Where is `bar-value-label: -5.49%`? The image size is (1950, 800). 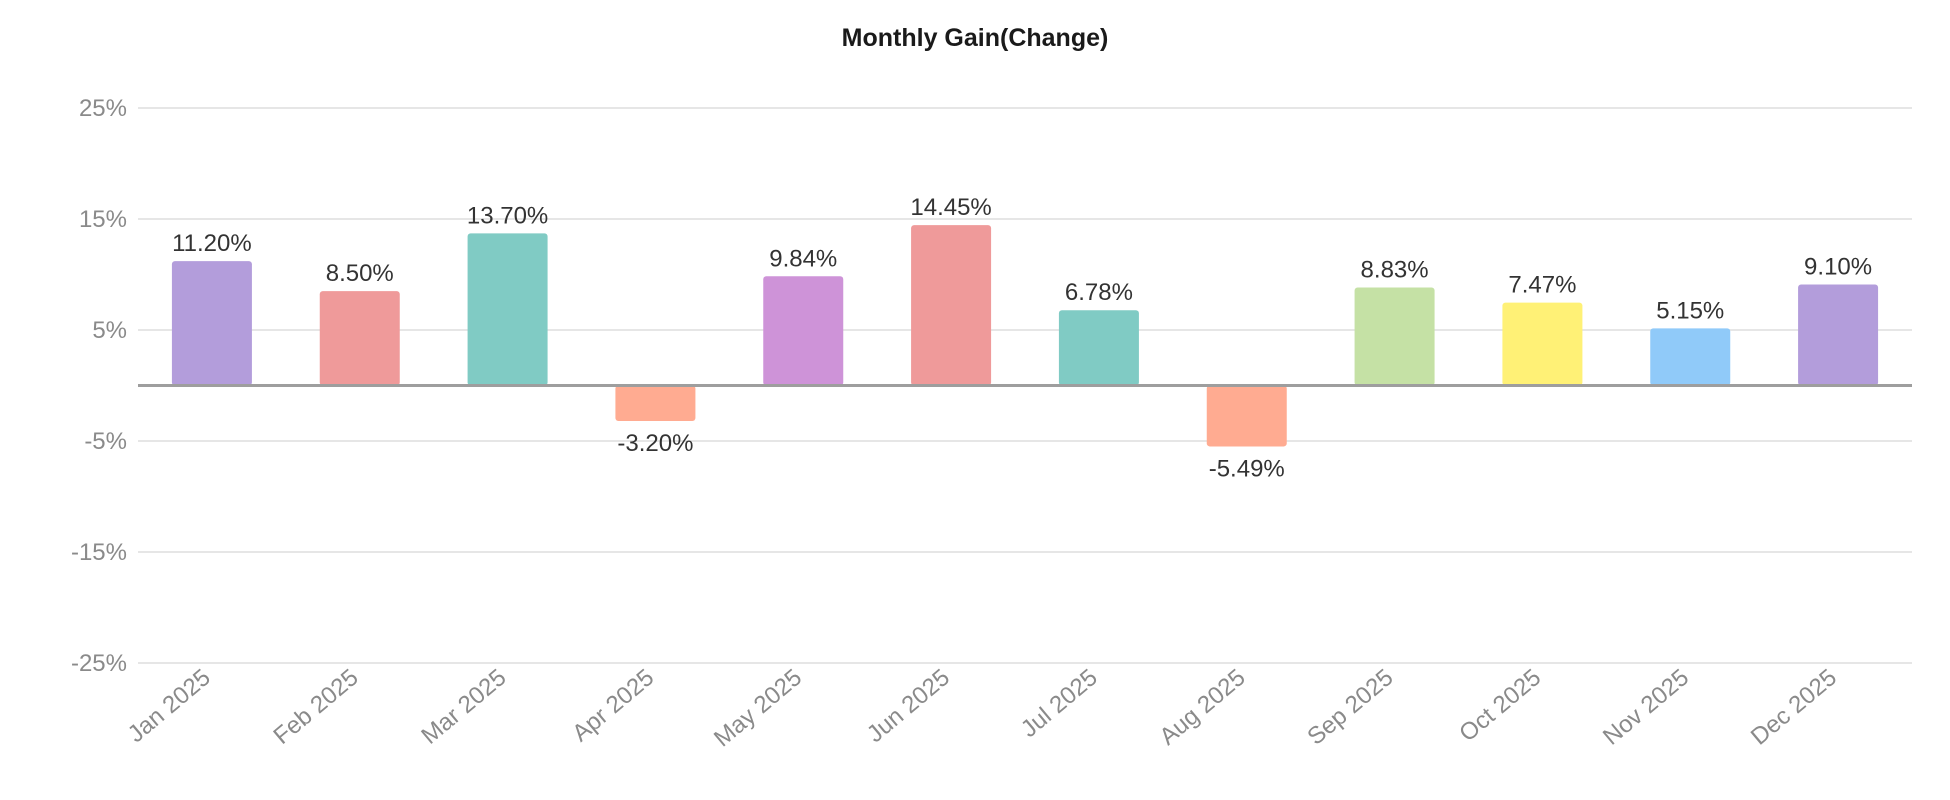 bar-value-label: -5.49% is located at coordinates (1247, 468).